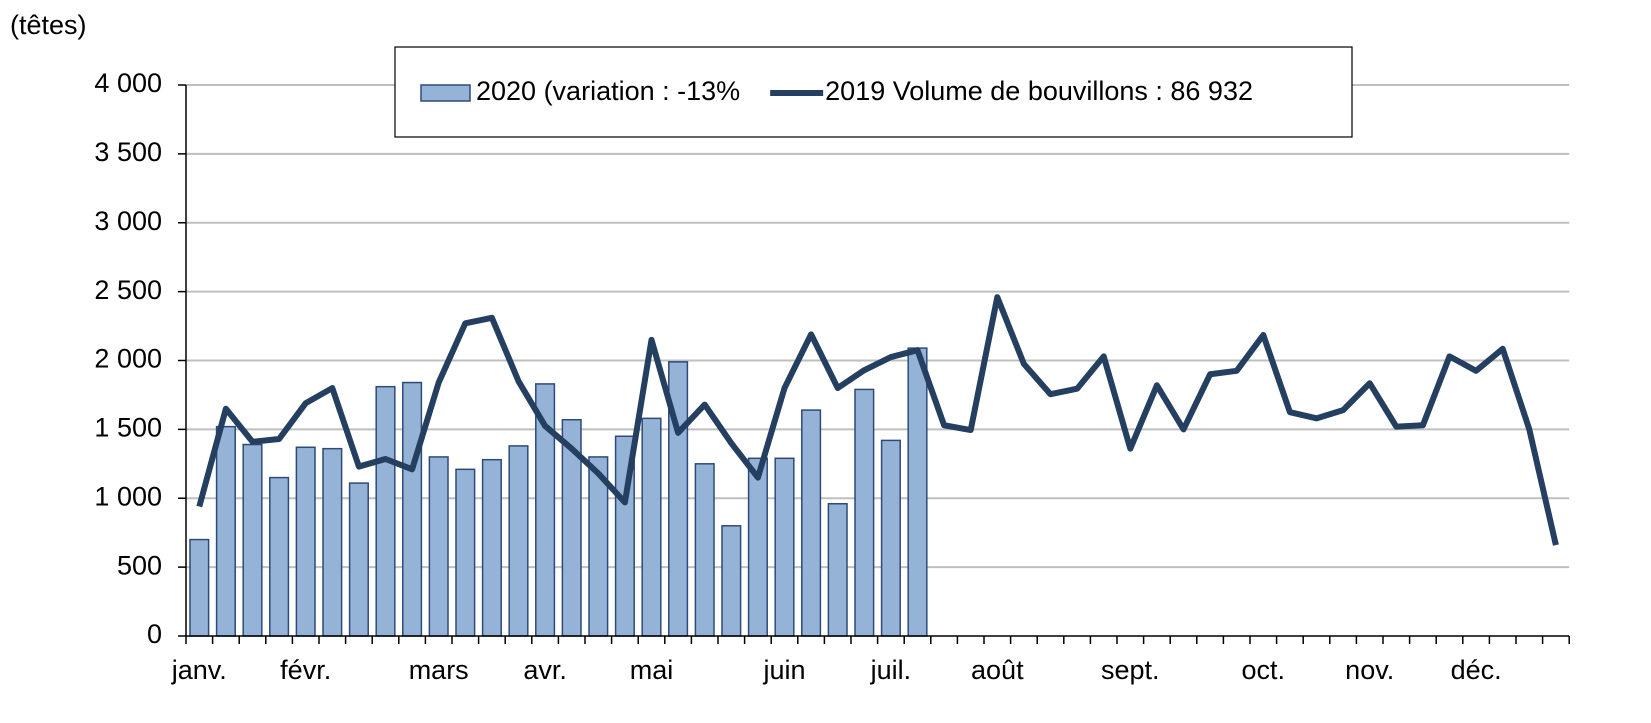 This screenshot has height=723, width=1651. I want to click on y-tick-label: 2 500, so click(128, 290).